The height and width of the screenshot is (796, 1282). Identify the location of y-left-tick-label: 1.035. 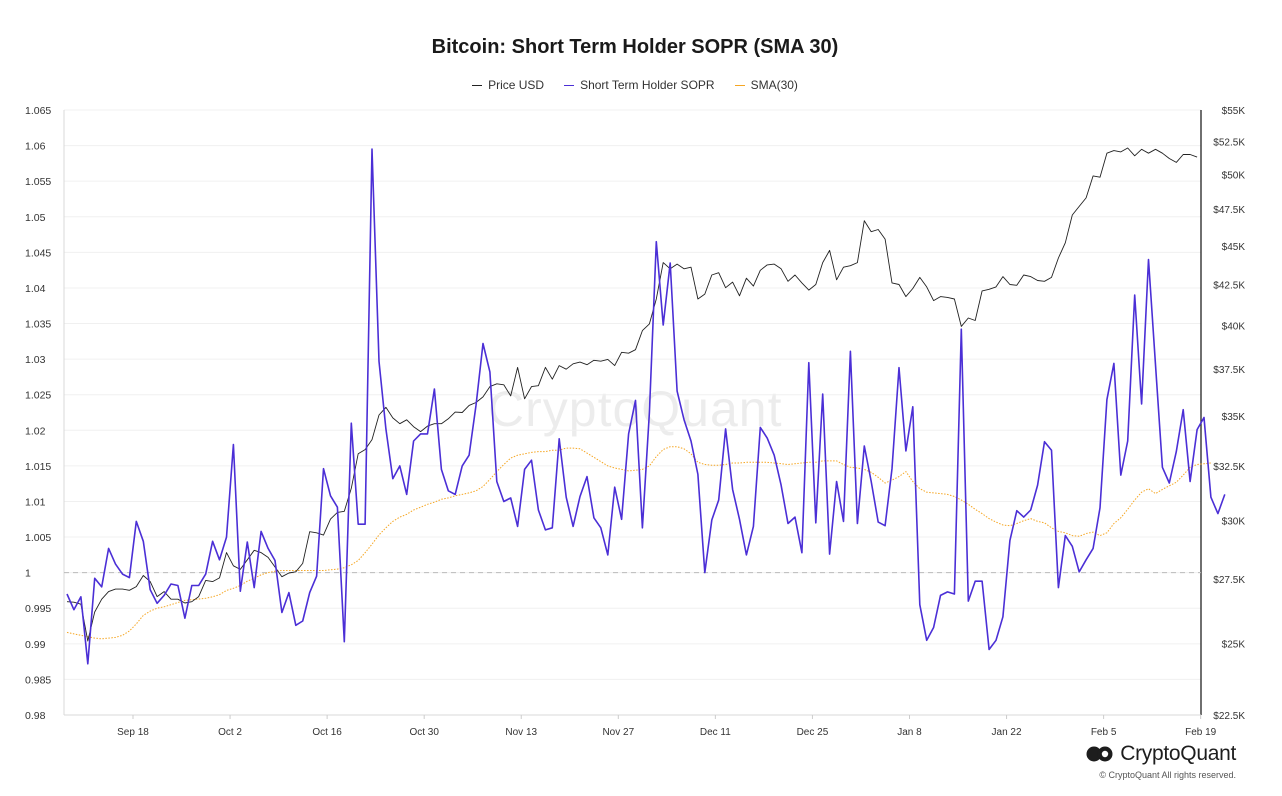
(38, 325).